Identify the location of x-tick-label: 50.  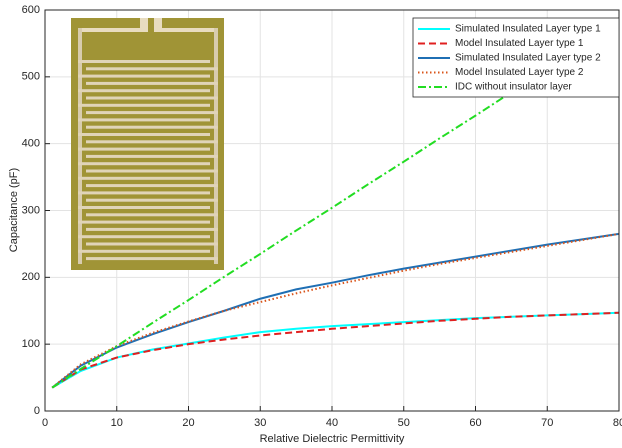
(404, 423).